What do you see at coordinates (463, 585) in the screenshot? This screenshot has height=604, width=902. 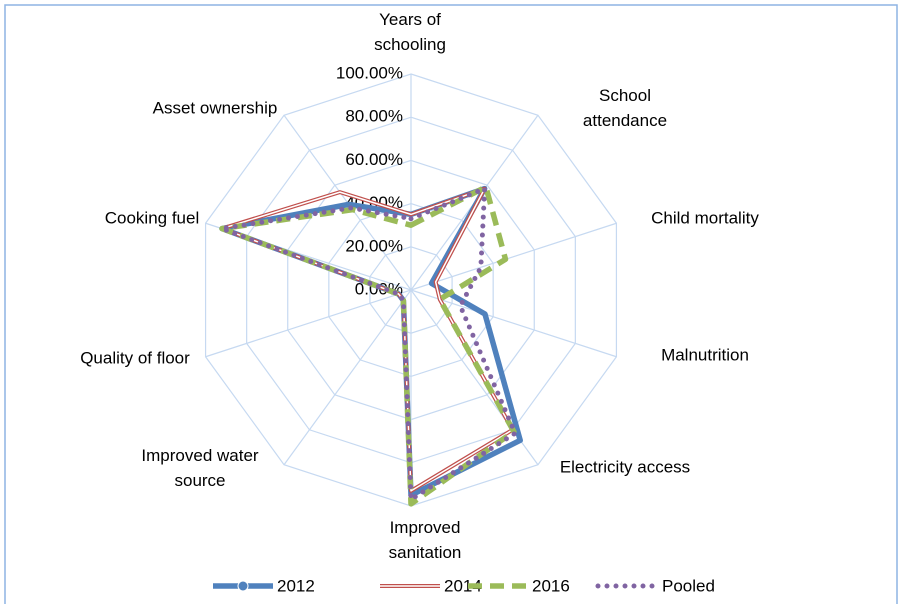 I see `legend-label: 2014` at bounding box center [463, 585].